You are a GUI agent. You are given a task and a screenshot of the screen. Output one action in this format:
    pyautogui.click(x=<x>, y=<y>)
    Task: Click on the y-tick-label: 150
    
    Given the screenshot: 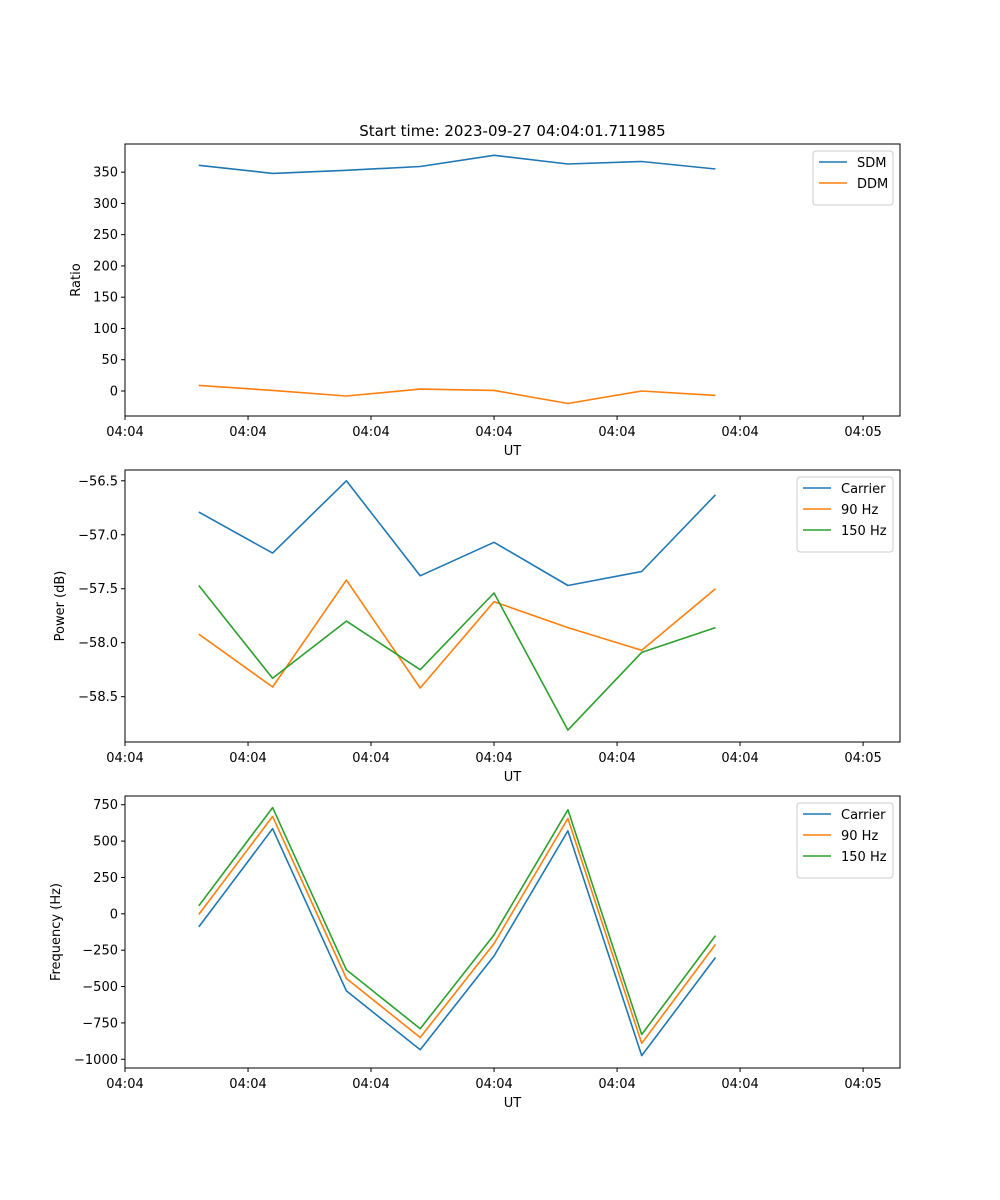 What is the action you would take?
    pyautogui.click(x=105, y=298)
    